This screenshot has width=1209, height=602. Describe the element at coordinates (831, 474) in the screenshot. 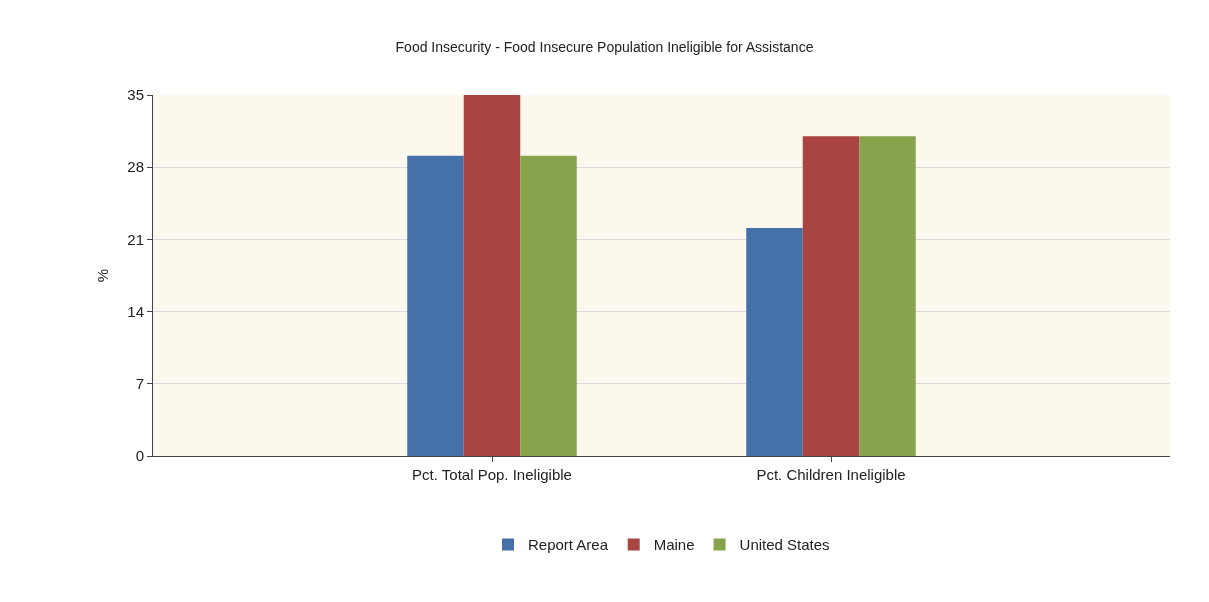

I see `x-tick-label: Pct. Children Ineligible` at that location.